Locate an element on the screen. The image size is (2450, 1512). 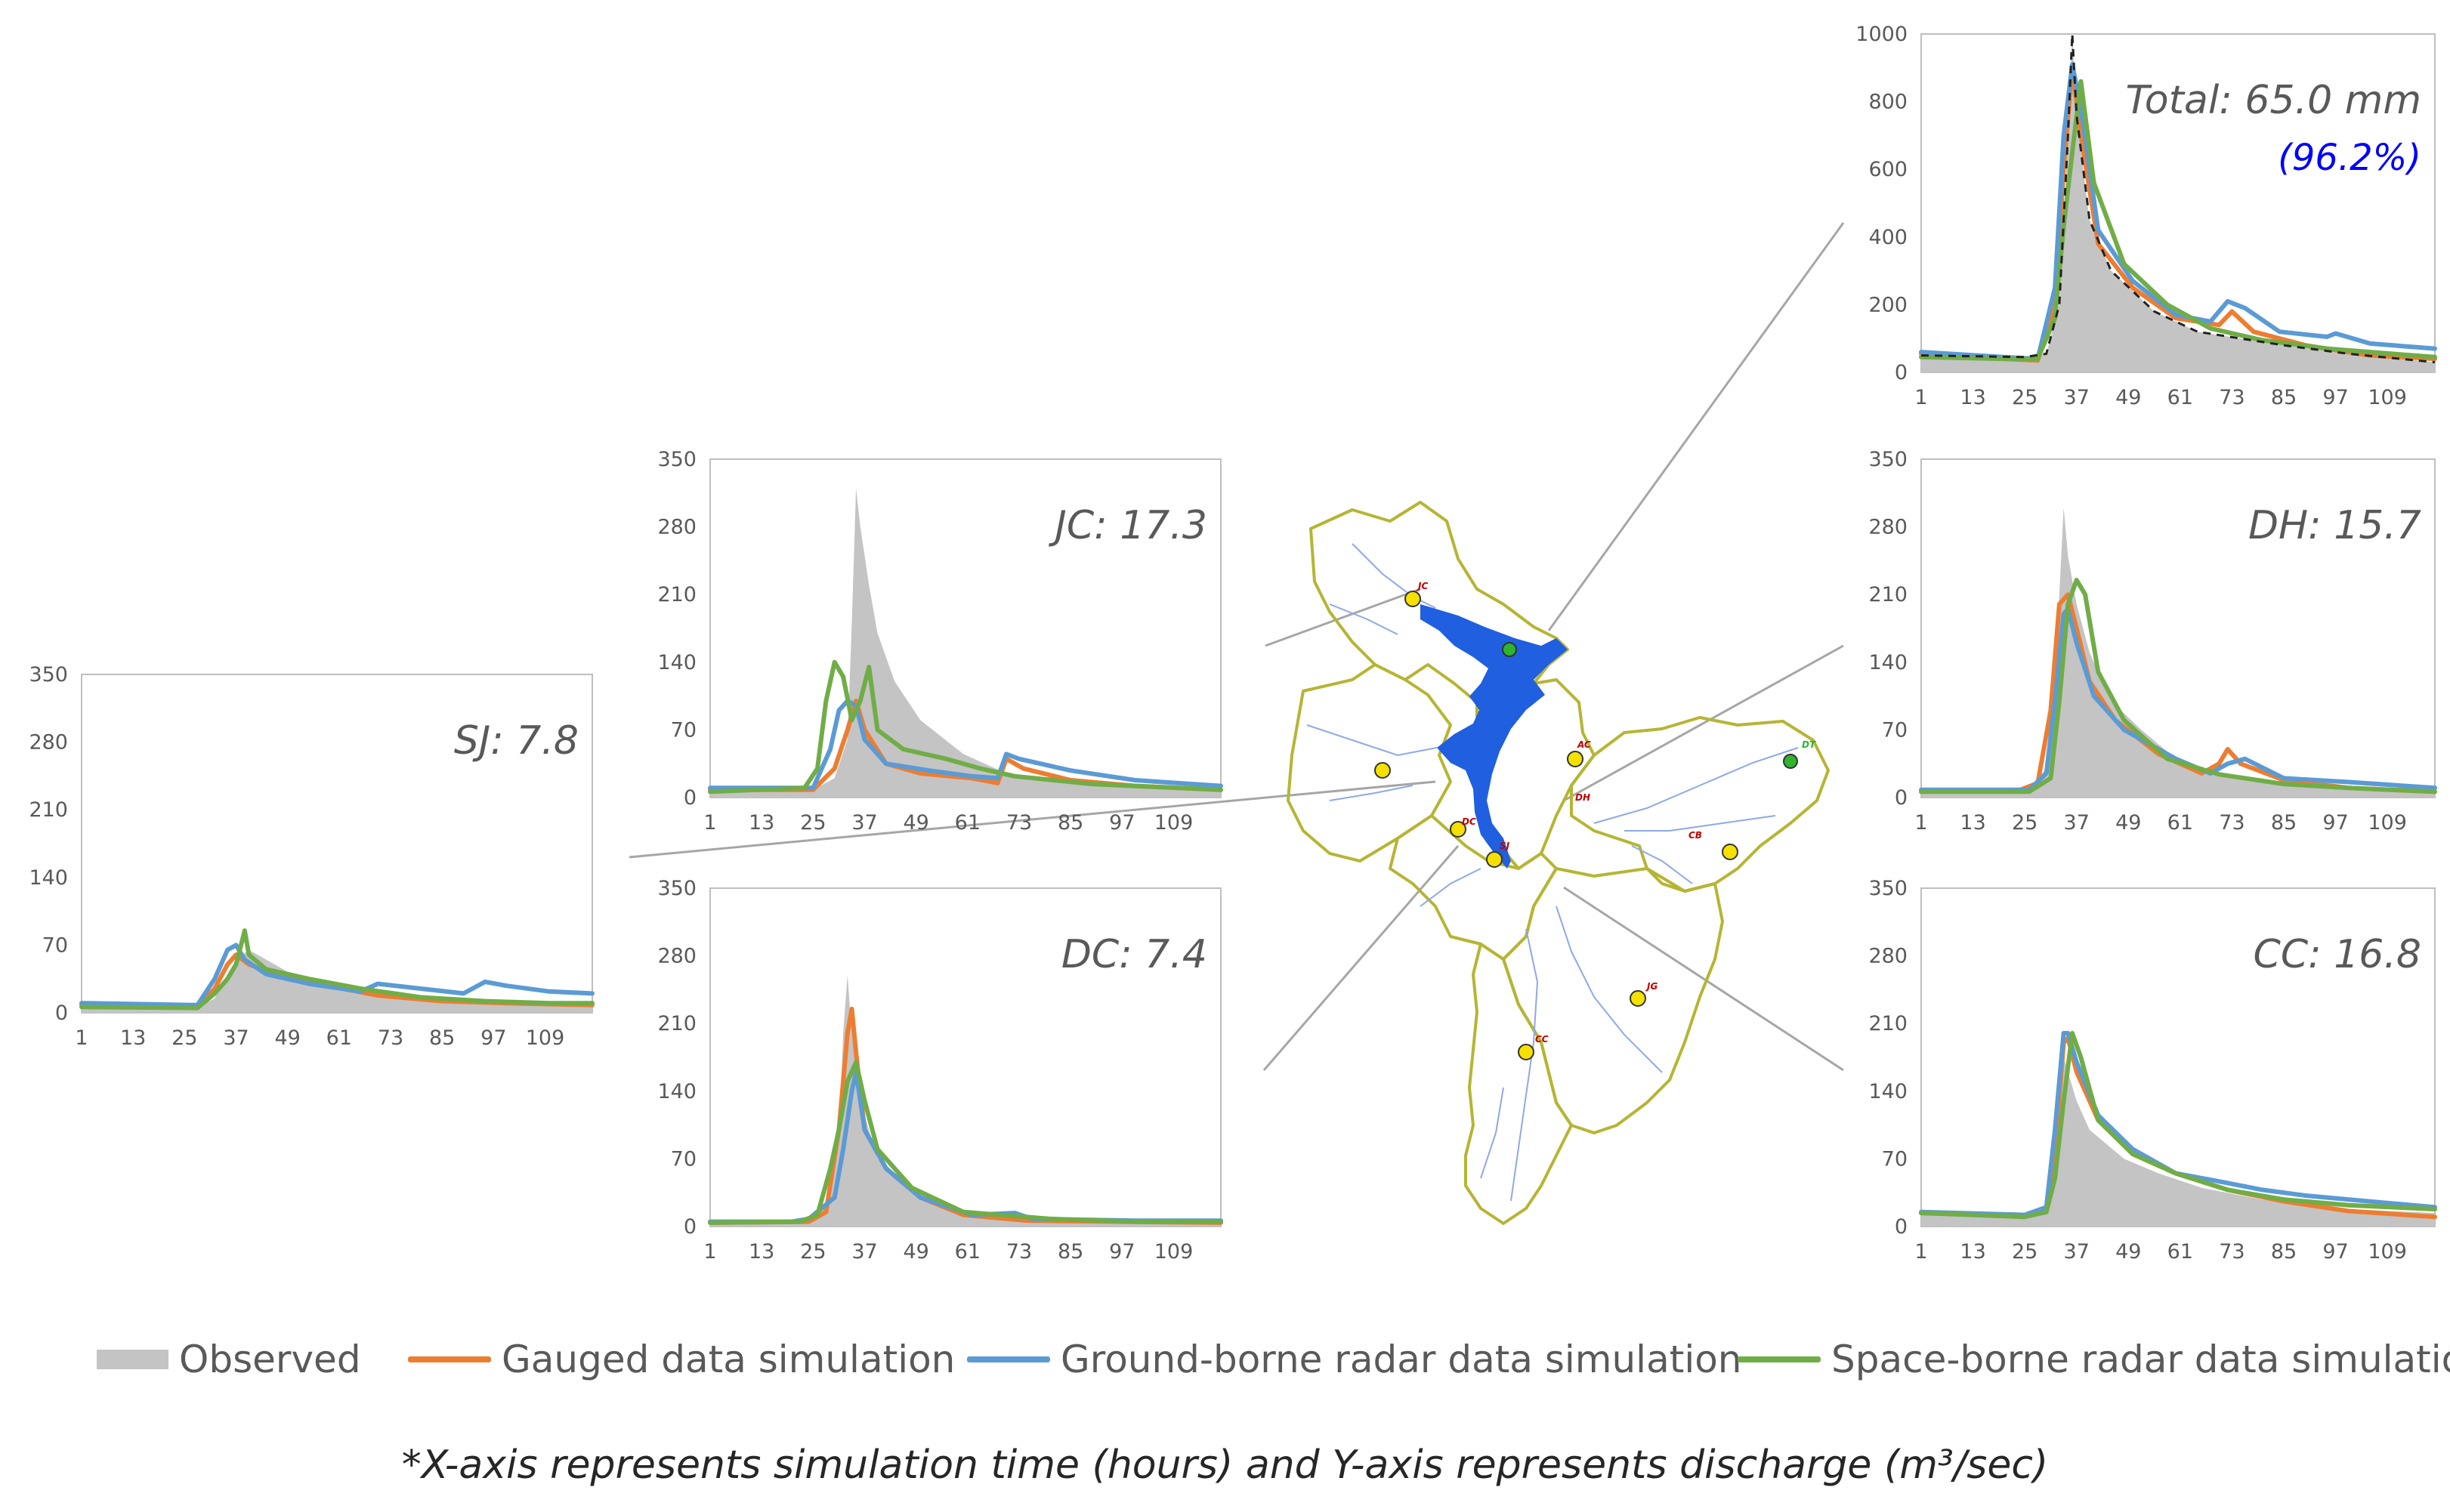
legend-gauged-swatch is located at coordinates (449, 1359).